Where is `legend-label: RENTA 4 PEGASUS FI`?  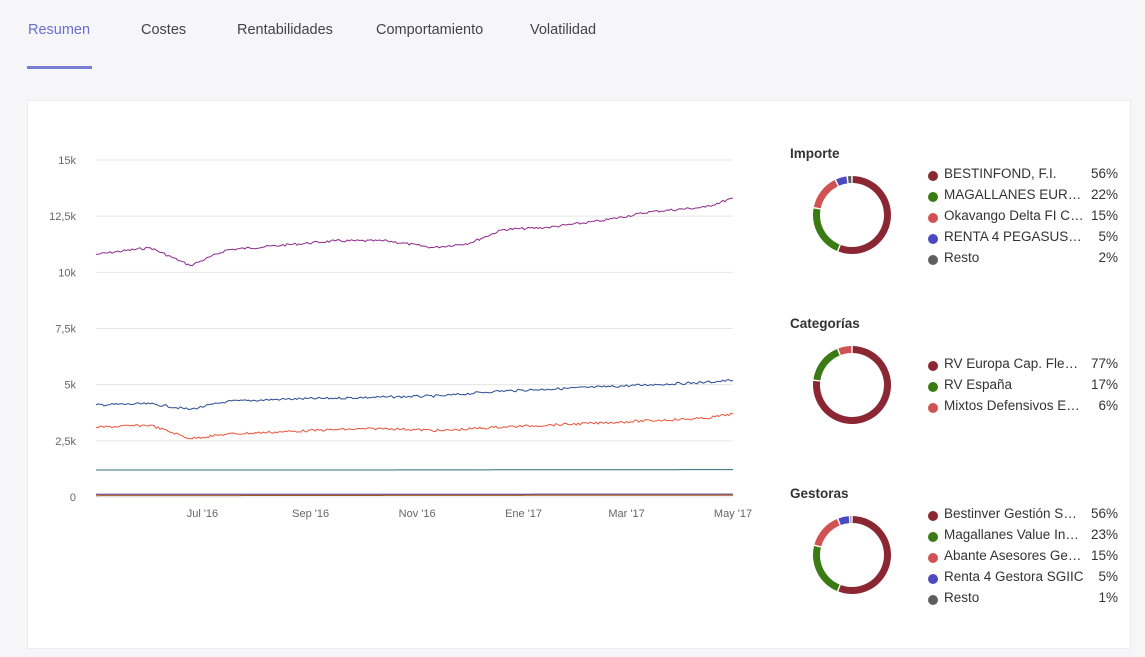
legend-label: RENTA 4 PEGASUS FI is located at coordinates (1014, 236).